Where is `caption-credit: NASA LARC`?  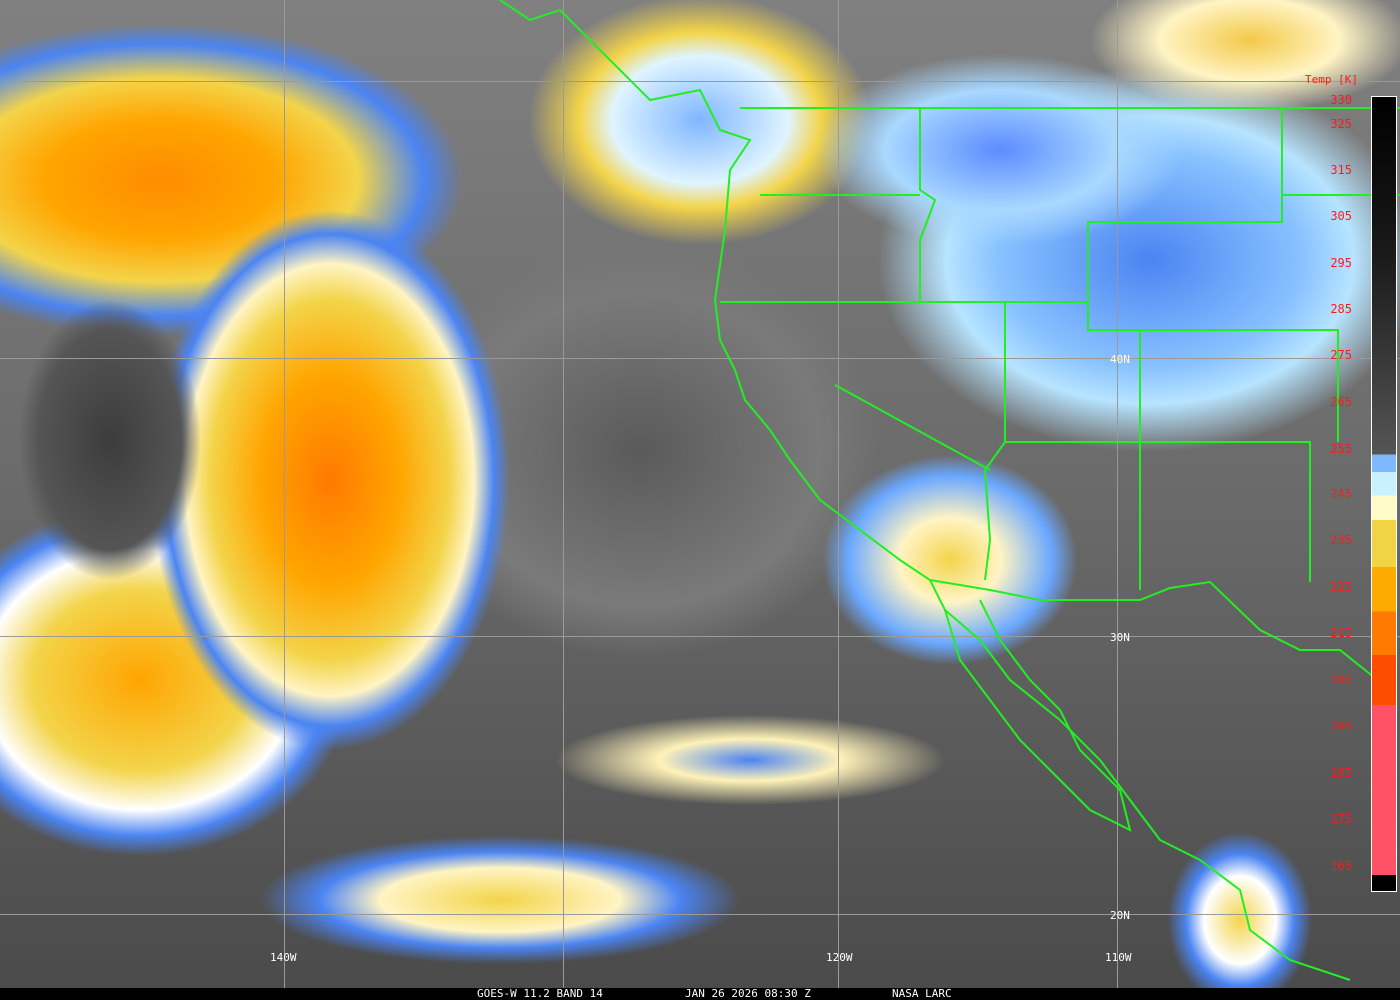
caption-credit: NASA LARC is located at coordinates (922, 993).